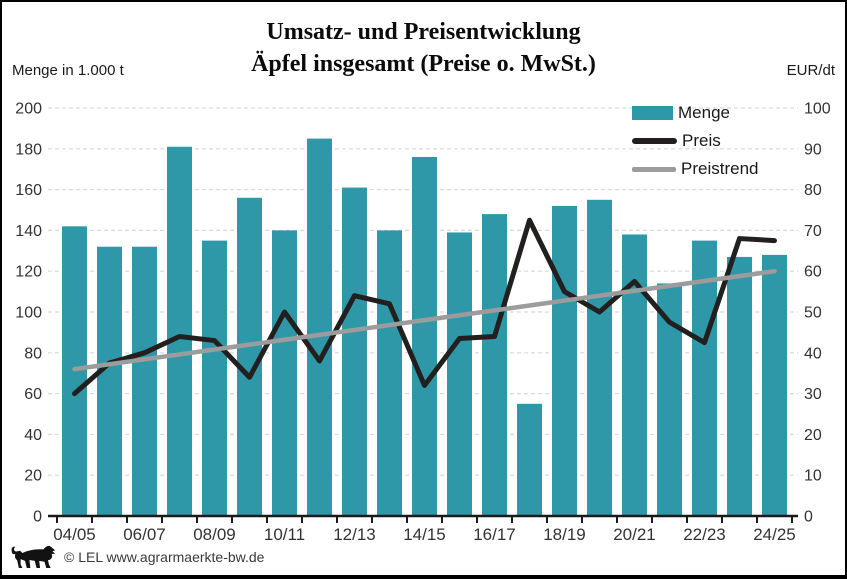 The height and width of the screenshot is (579, 847). Describe the element at coordinates (808, 517) in the screenshot. I see `y-axis-label-right: 0` at that location.